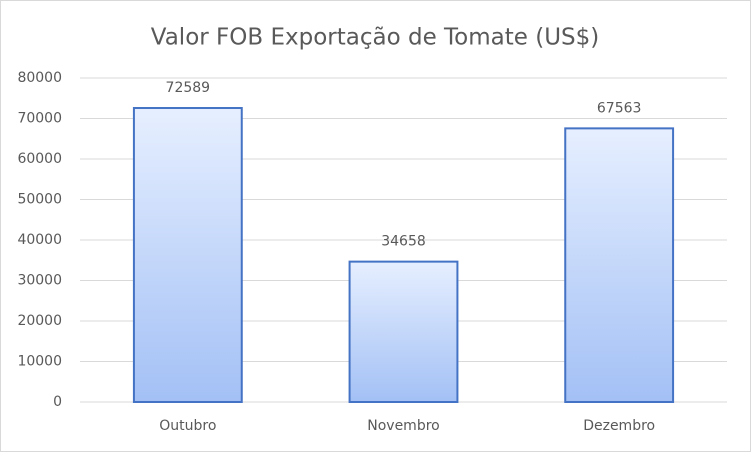  I want to click on y-tick-label: 70000, so click(39, 119).